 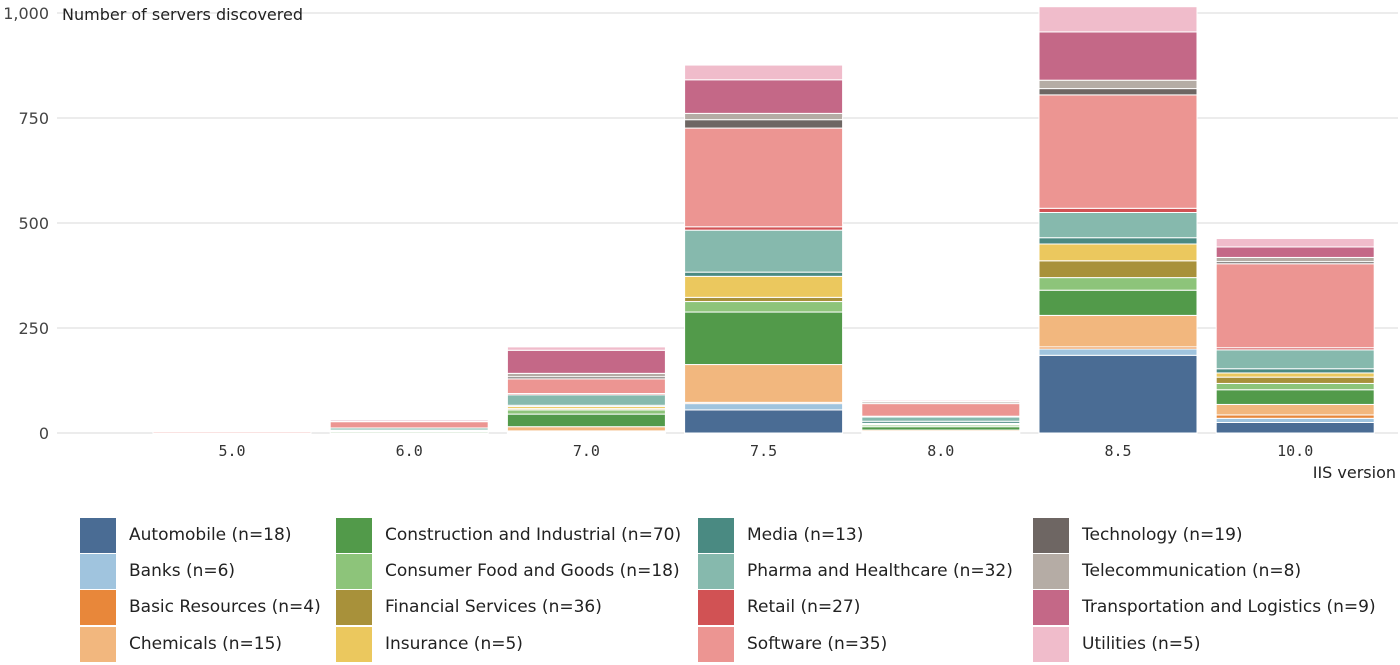 I want to click on legend-item: Financial Services (n=36), so click(x=469, y=607).